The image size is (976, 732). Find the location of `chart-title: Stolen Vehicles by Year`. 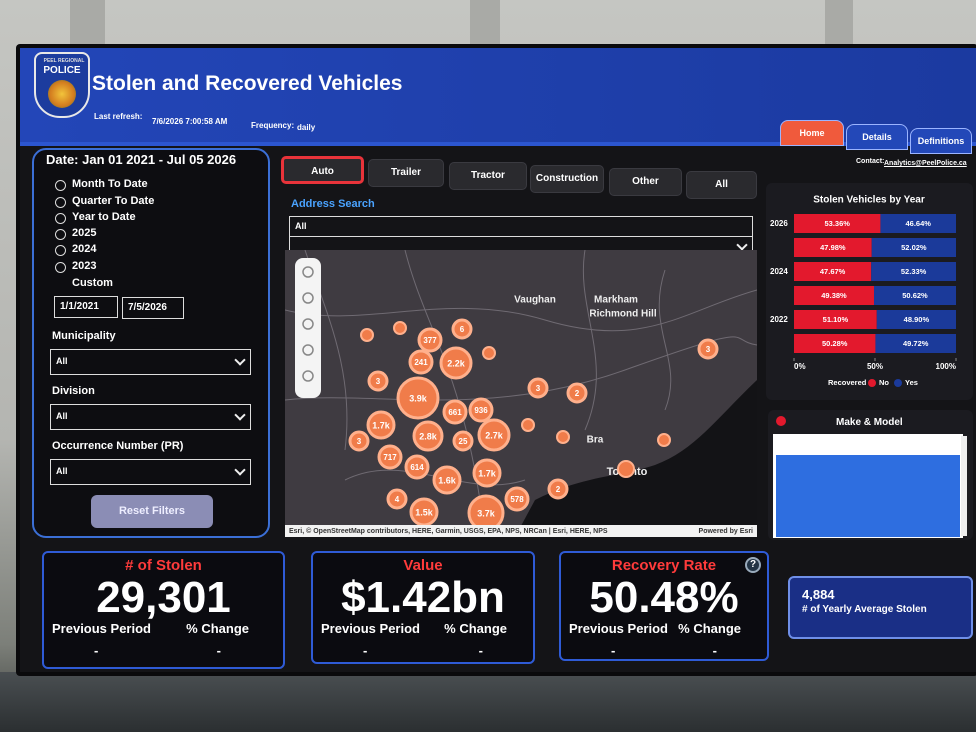

chart-title: Stolen Vehicles by Year is located at coordinates (869, 200).